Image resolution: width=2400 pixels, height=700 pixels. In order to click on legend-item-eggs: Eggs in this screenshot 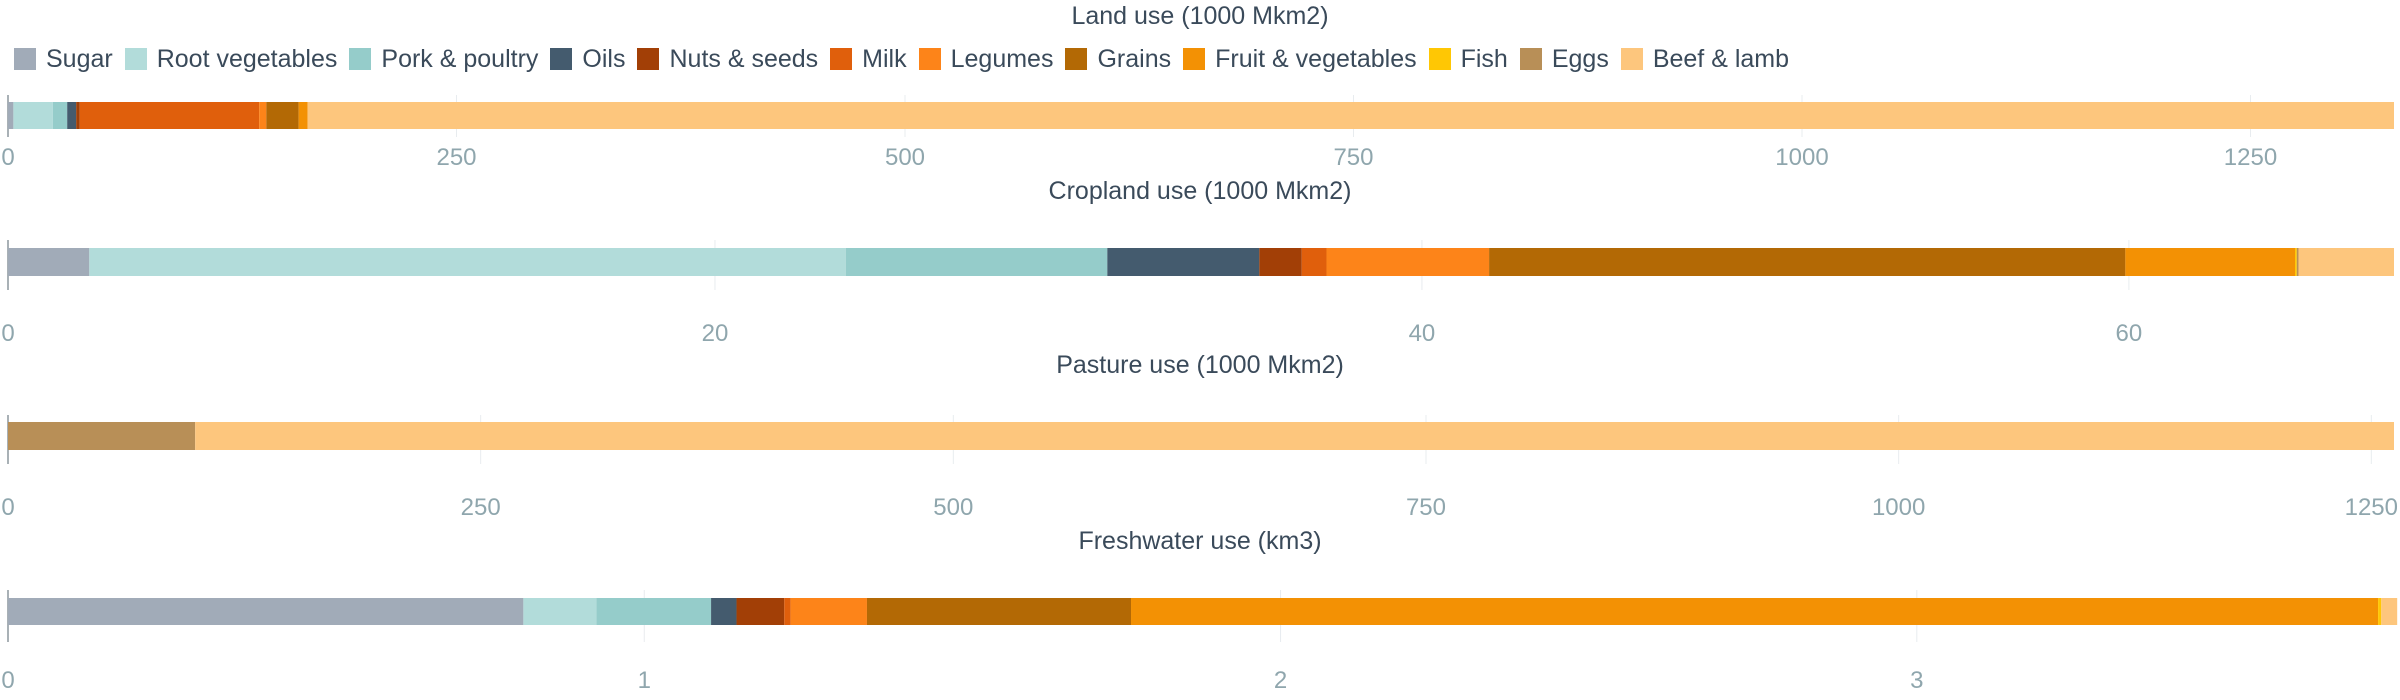, I will do `click(1564, 59)`.